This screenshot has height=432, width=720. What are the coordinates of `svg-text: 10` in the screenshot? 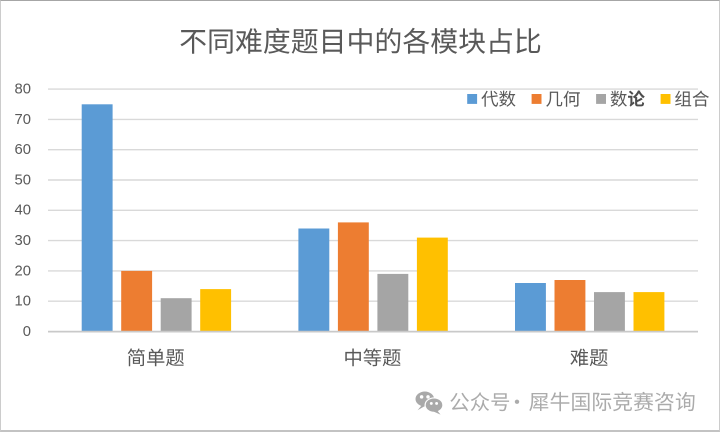 It's located at (23, 302).